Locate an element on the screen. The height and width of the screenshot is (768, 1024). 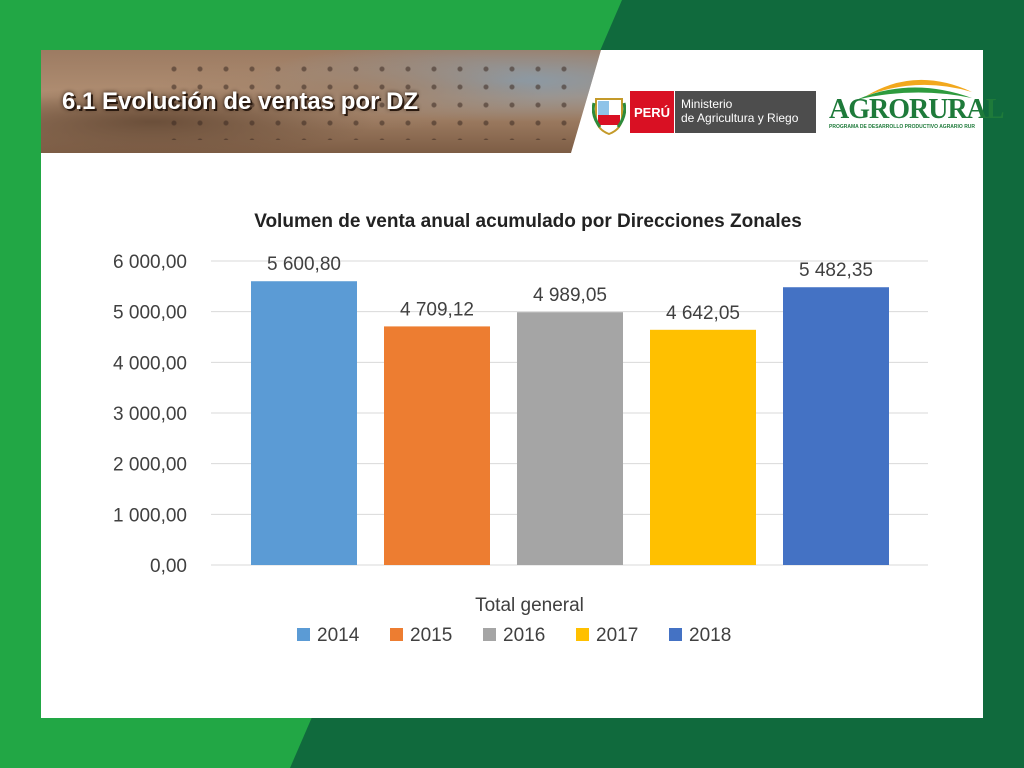
y-tick-label: 2 000,00 is located at coordinates (150, 465).